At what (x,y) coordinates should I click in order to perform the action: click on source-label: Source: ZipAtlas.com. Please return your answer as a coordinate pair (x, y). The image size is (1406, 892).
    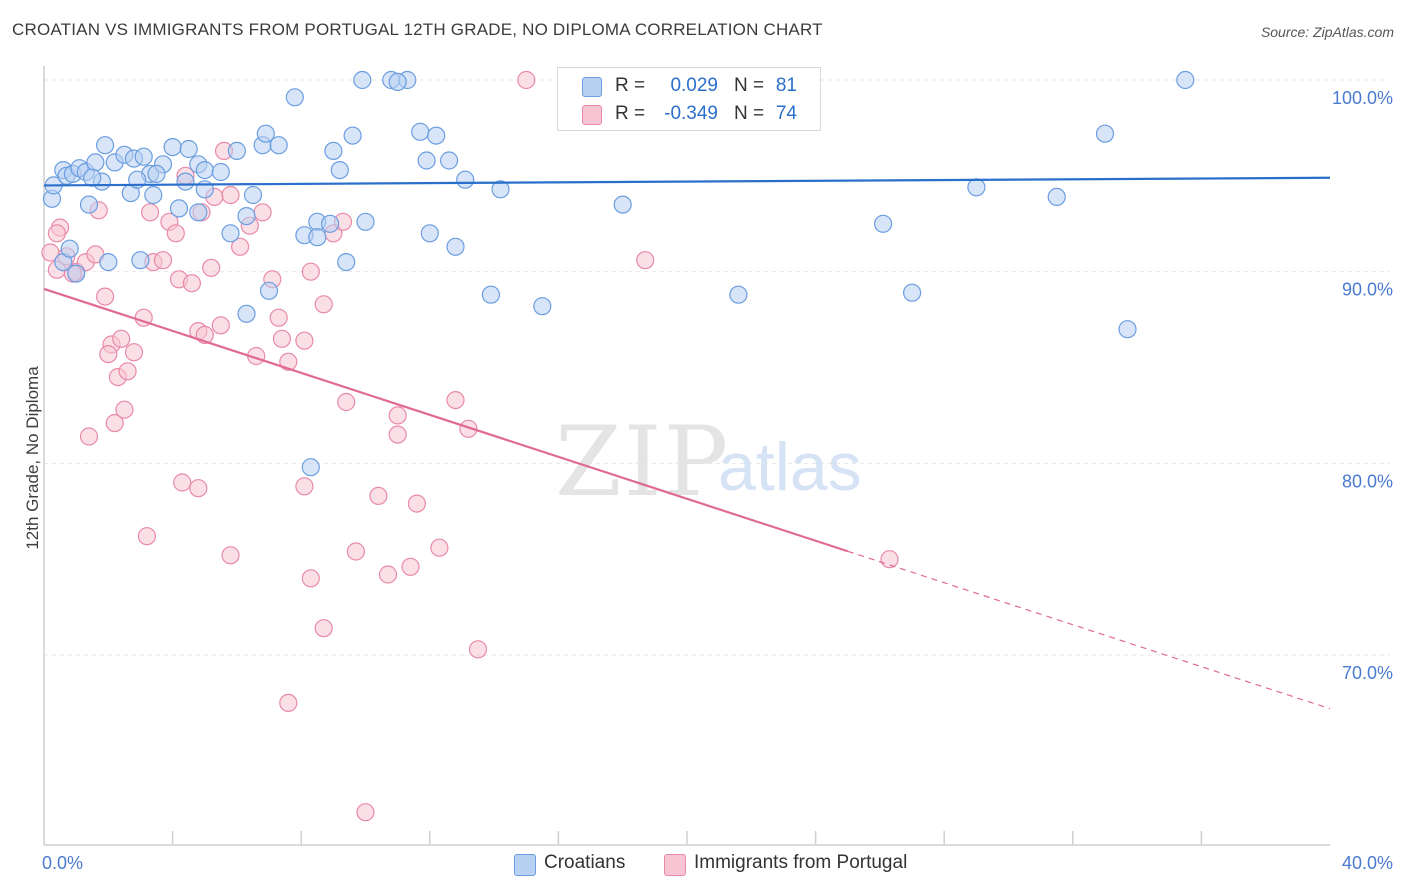
    Looking at the image, I should click on (1327, 32).